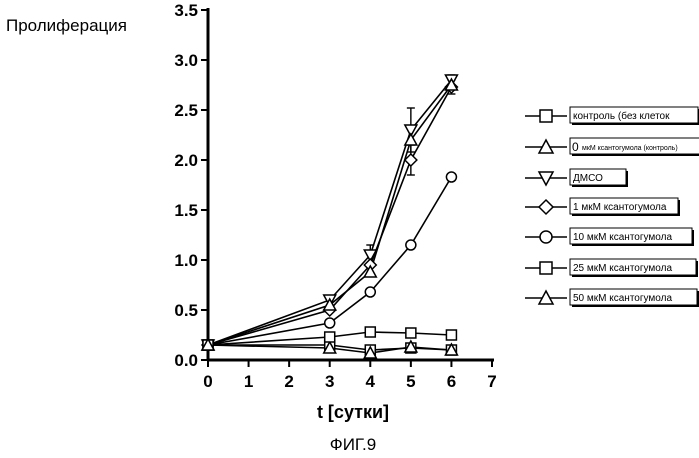 This screenshot has width=699, height=458. I want to click on y-ticks: 0.0 0.5 1.0 1.5 2.0 2.5 3.0 3.5, so click(191, 185).